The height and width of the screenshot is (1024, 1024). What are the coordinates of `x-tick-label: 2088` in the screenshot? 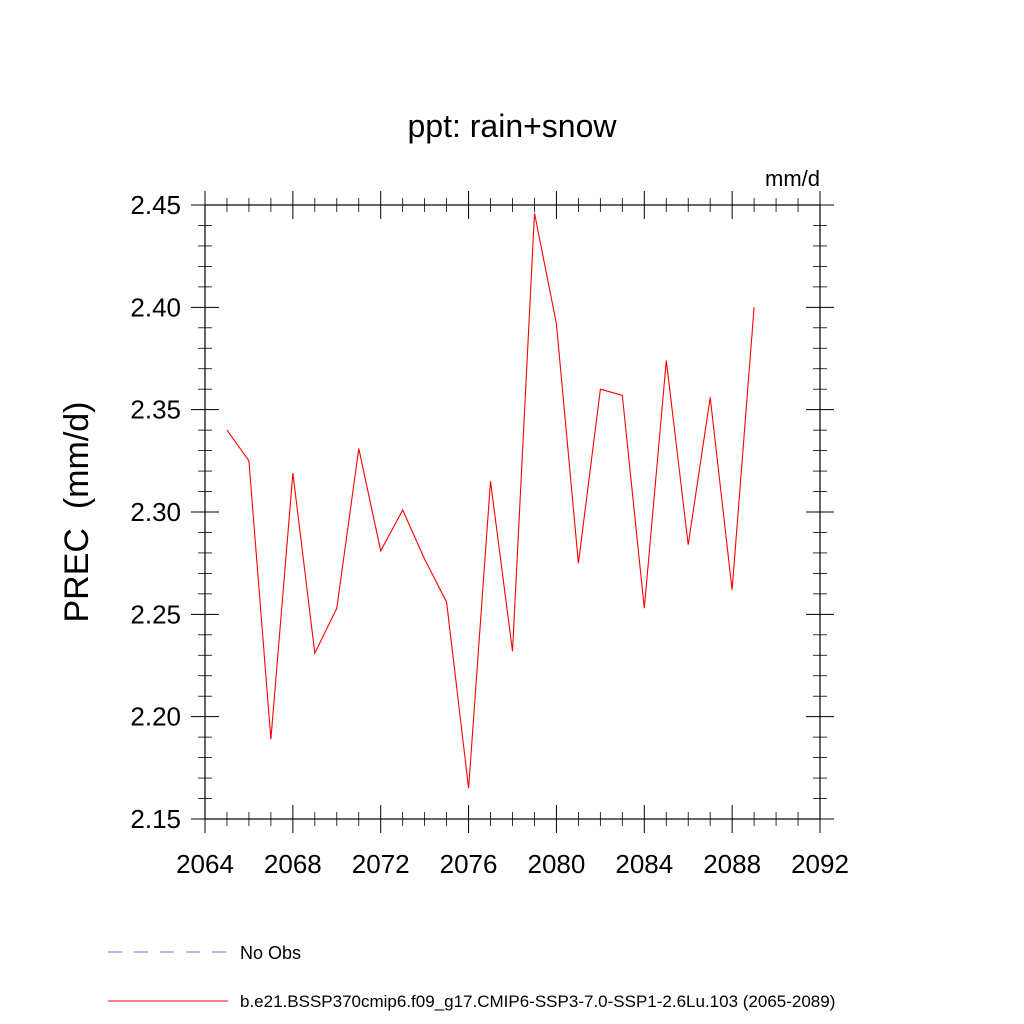 It's located at (732, 864).